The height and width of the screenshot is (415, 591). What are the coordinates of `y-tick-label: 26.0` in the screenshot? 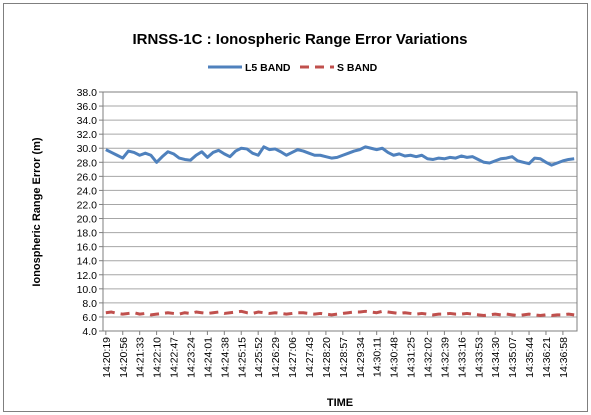 It's located at (87, 177).